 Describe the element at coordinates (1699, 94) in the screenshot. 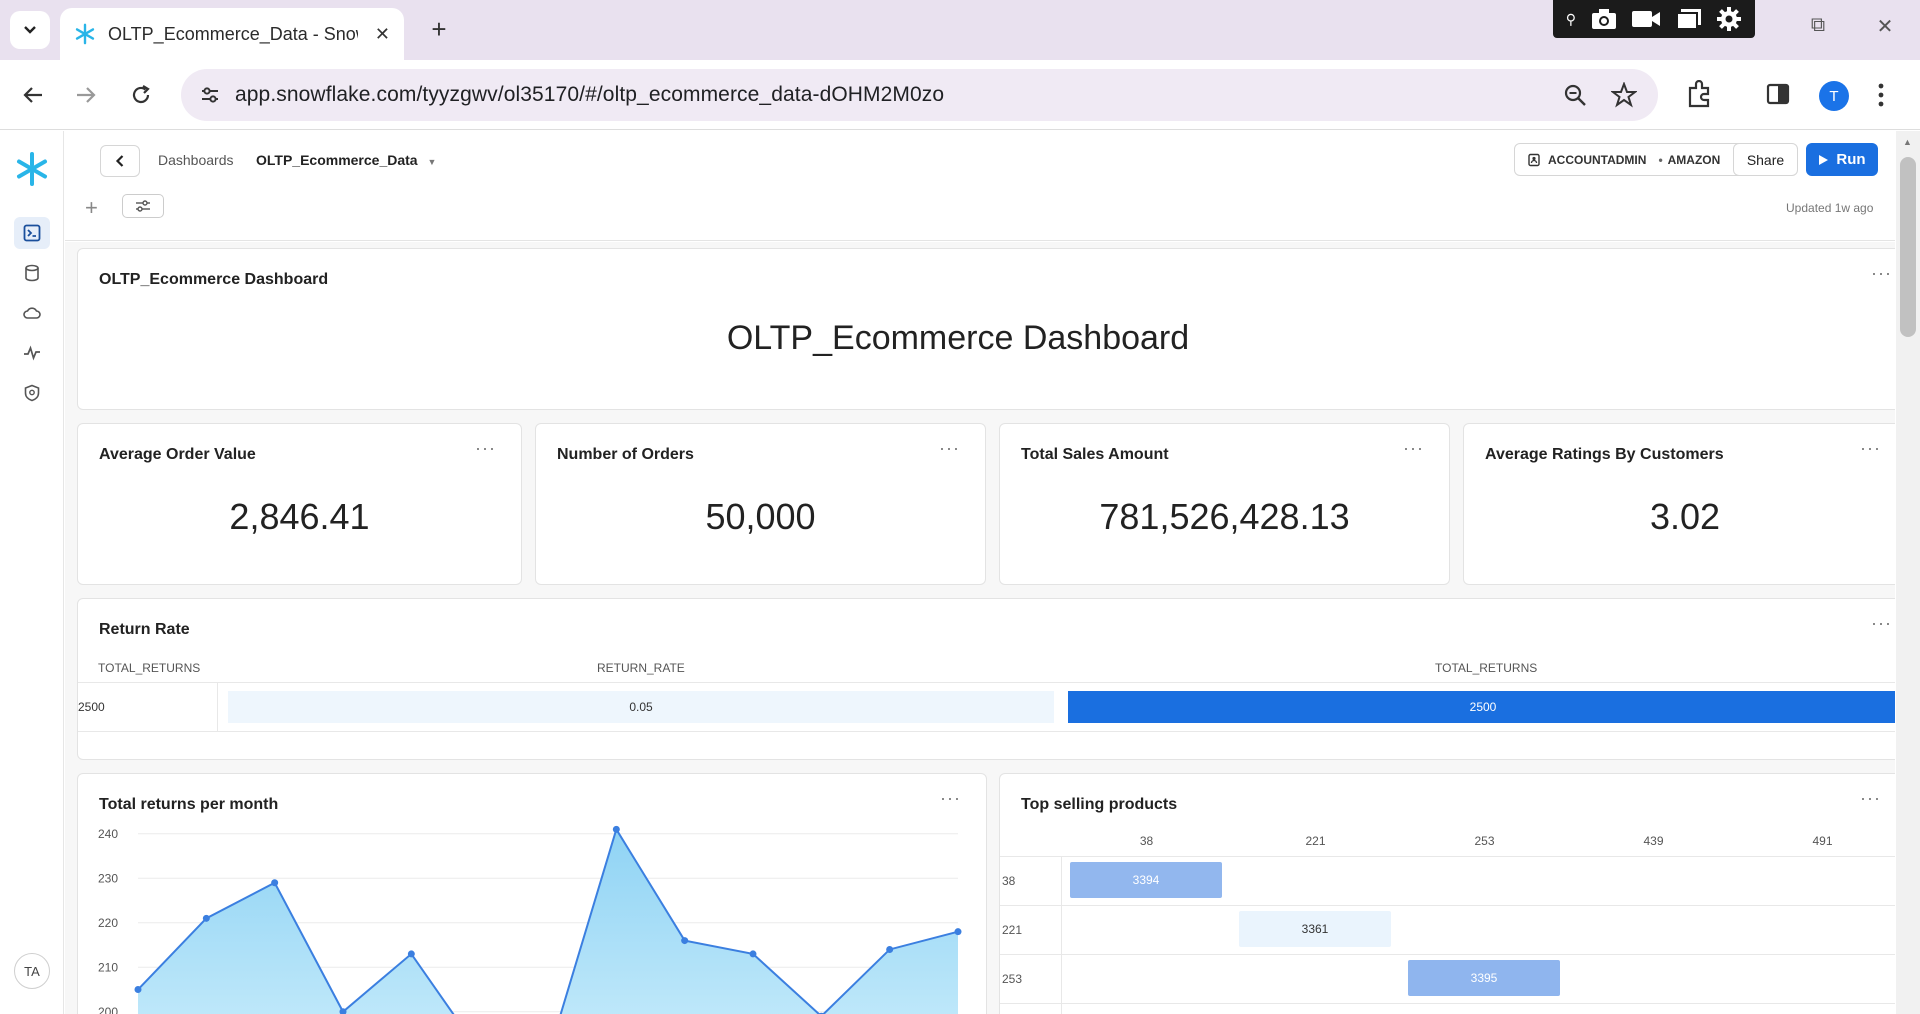

I see `extensions-icon` at that location.